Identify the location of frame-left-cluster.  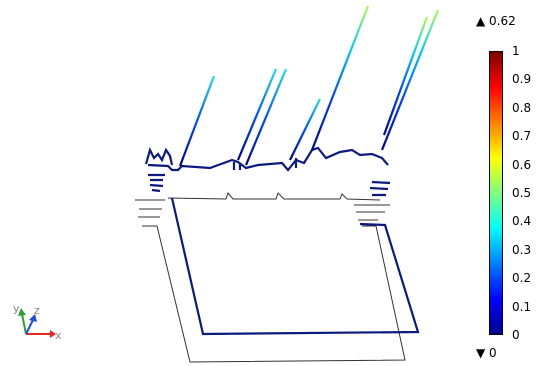
(159, 169).